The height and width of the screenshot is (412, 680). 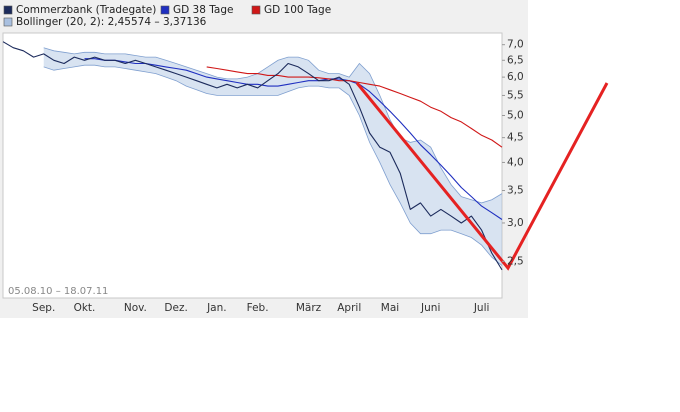 What do you see at coordinates (515, 191) in the screenshot?
I see `y-tick-label: 3,5` at bounding box center [515, 191].